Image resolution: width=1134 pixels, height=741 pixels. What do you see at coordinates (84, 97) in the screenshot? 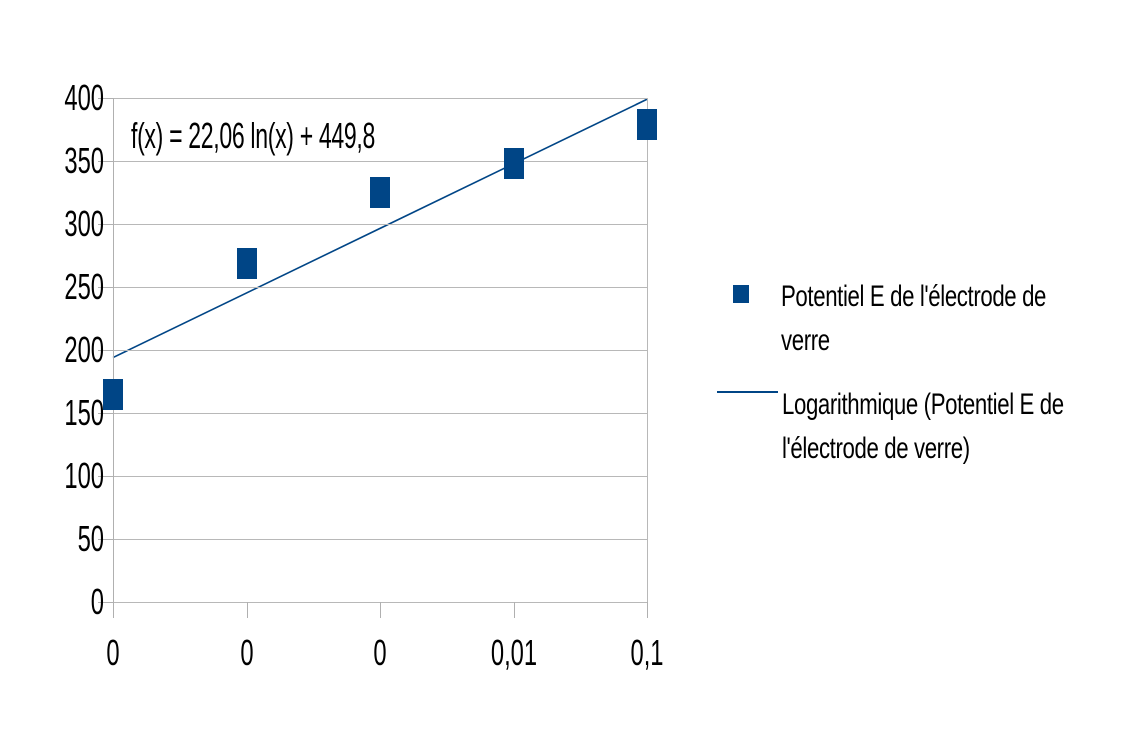
I see `y-axis-label: 400` at bounding box center [84, 97].